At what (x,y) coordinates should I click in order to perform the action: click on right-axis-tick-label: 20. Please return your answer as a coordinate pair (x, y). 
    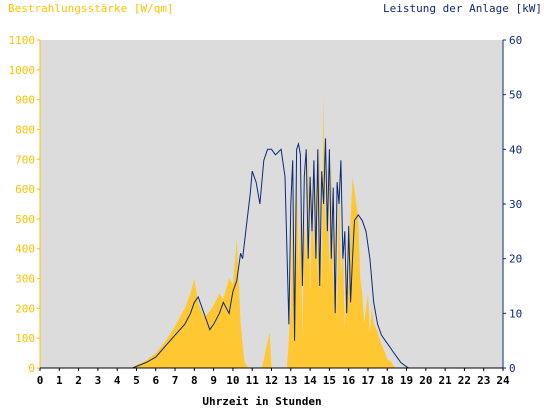
    Looking at the image, I should click on (515, 259).